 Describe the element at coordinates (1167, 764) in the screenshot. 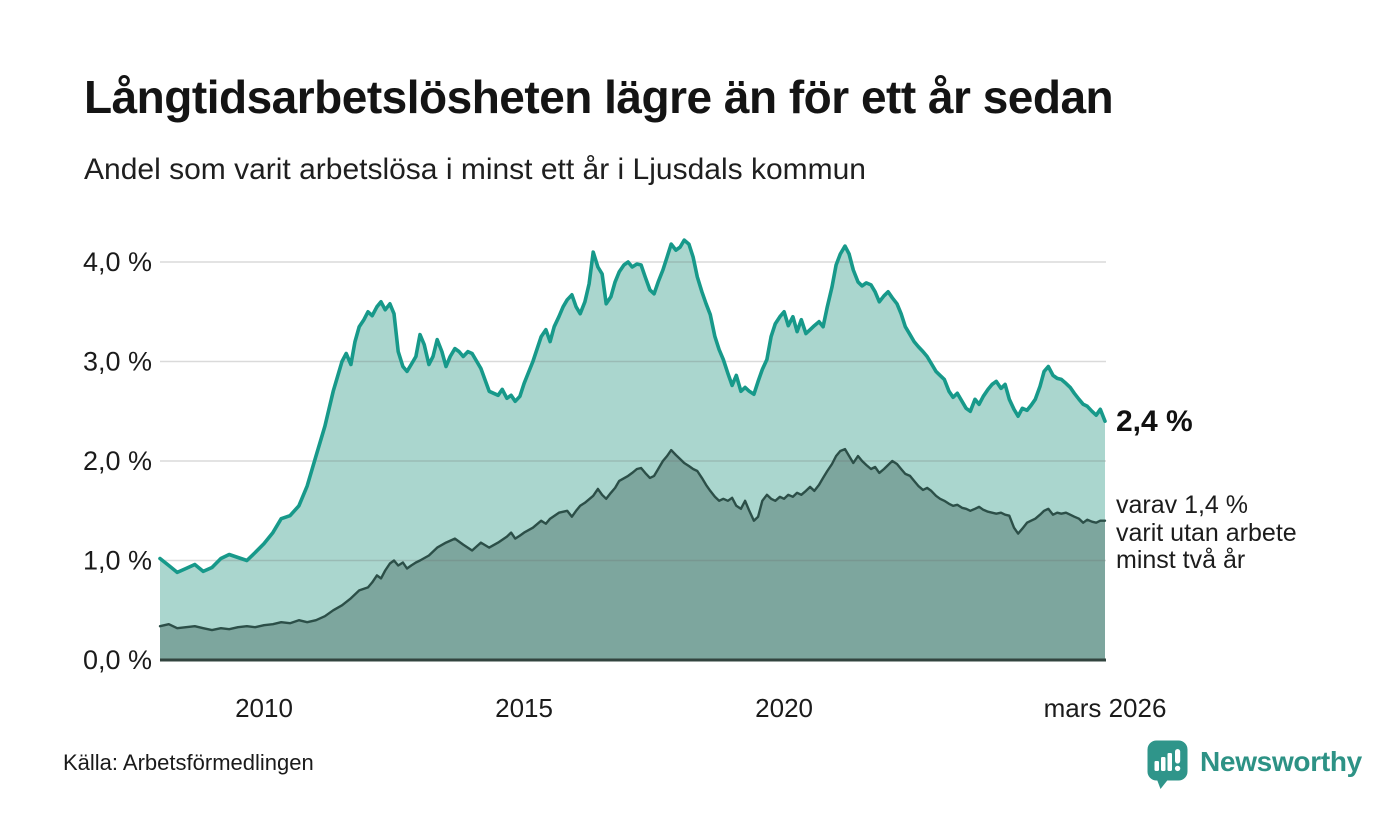

I see `newsworthy-icon` at that location.